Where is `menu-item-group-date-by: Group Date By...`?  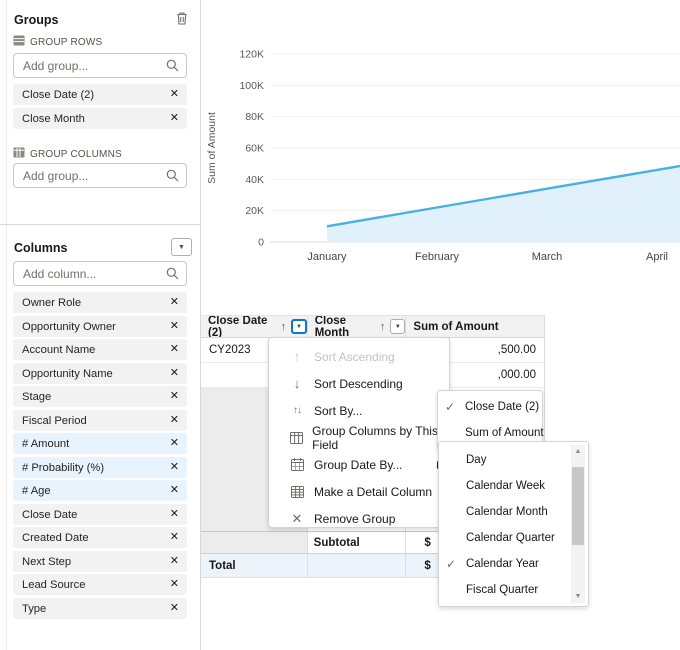 menu-item-group-date-by: Group Date By... is located at coordinates (359, 464).